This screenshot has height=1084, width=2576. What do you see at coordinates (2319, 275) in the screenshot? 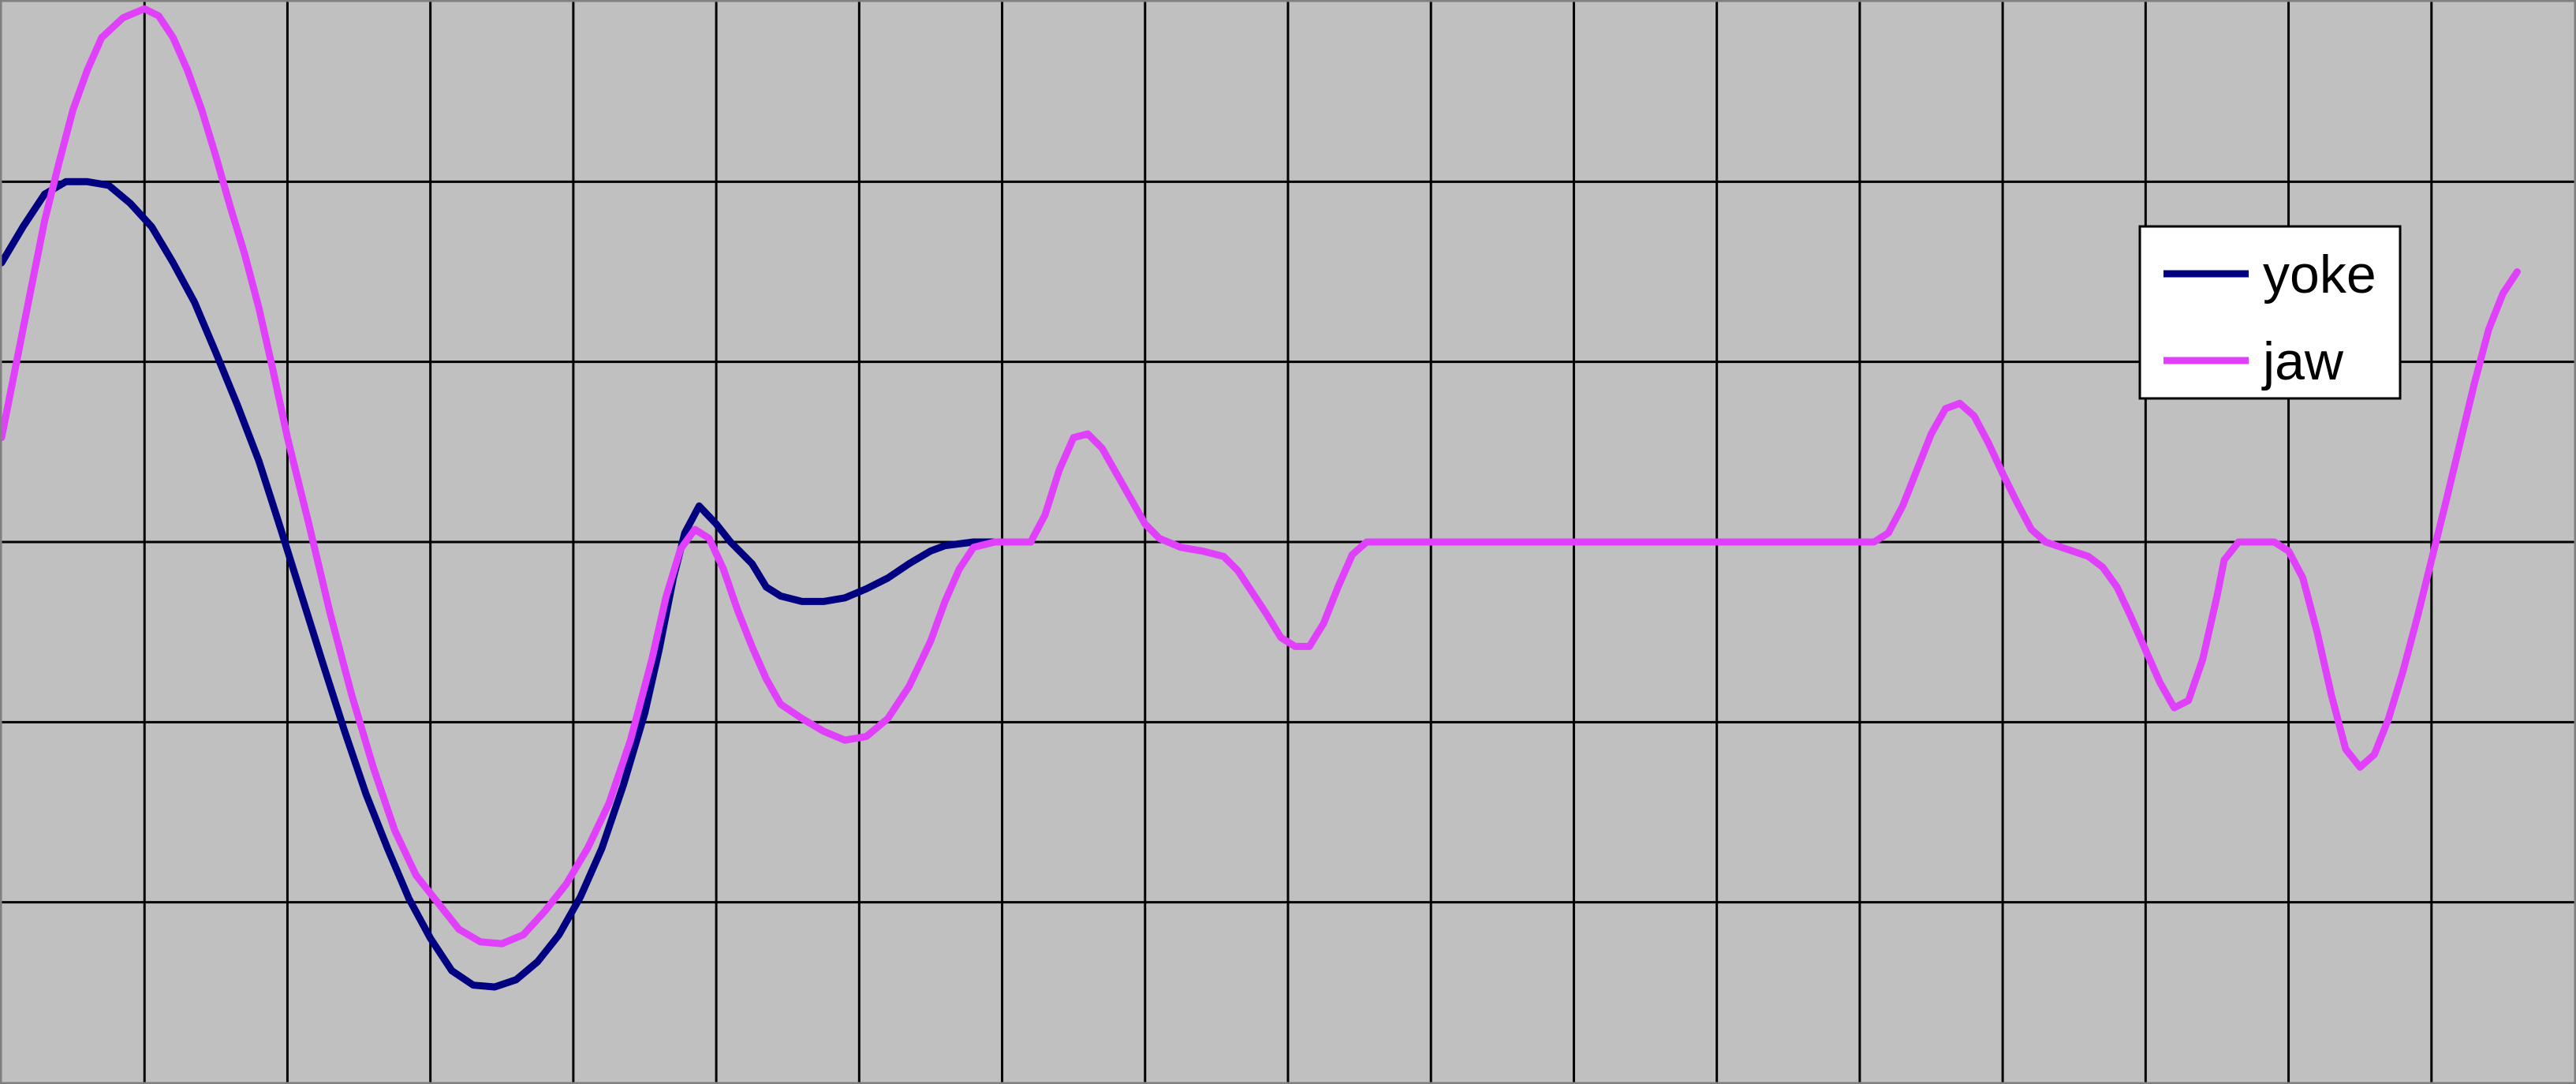
I see `legend-label-yoke: yoke` at bounding box center [2319, 275].